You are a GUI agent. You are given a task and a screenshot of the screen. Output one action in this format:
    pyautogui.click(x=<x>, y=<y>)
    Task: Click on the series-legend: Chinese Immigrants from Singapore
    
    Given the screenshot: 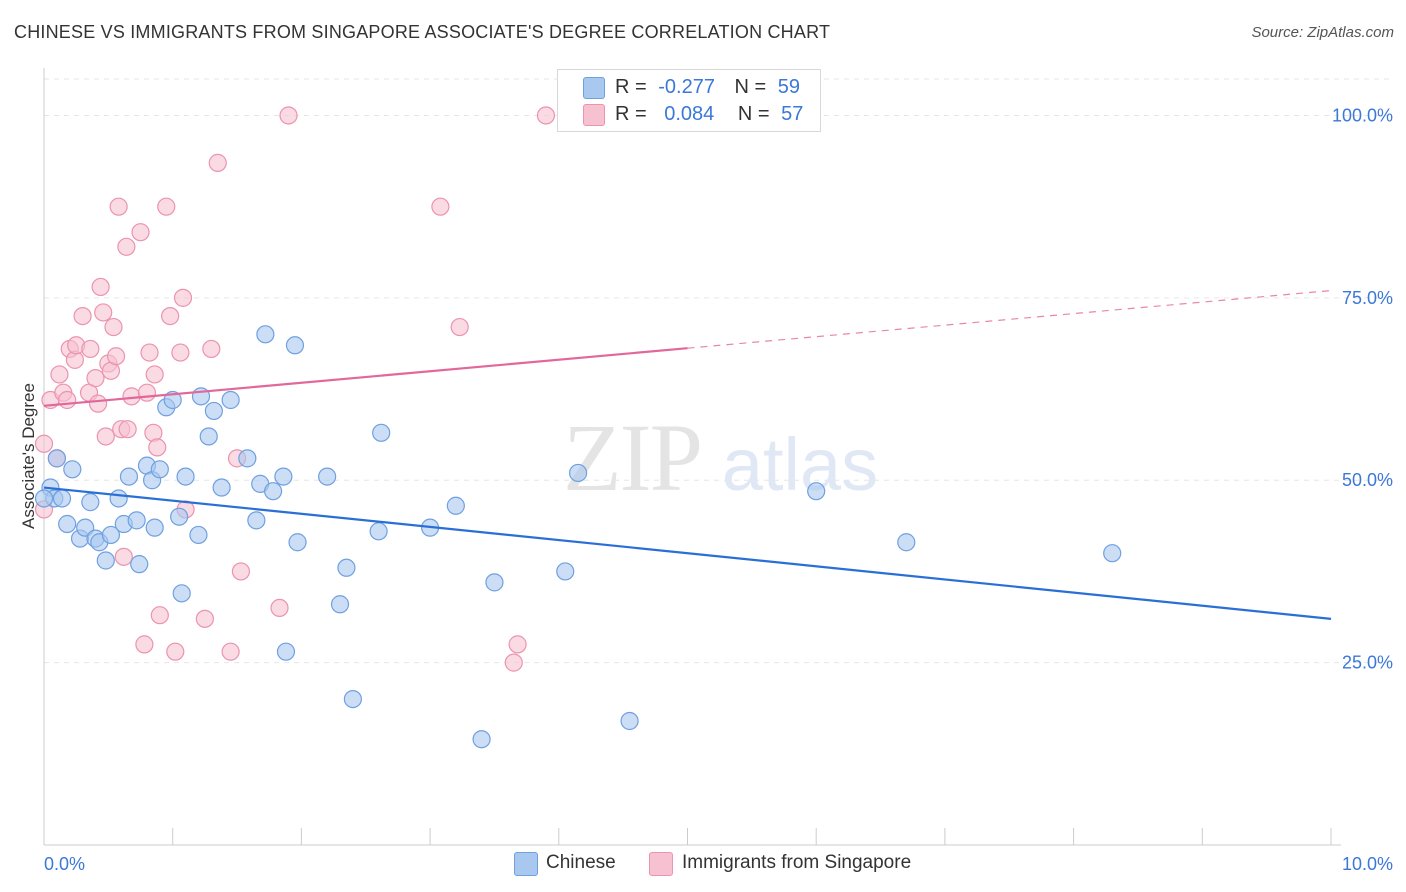 What is the action you would take?
    pyautogui.click(x=703, y=865)
    